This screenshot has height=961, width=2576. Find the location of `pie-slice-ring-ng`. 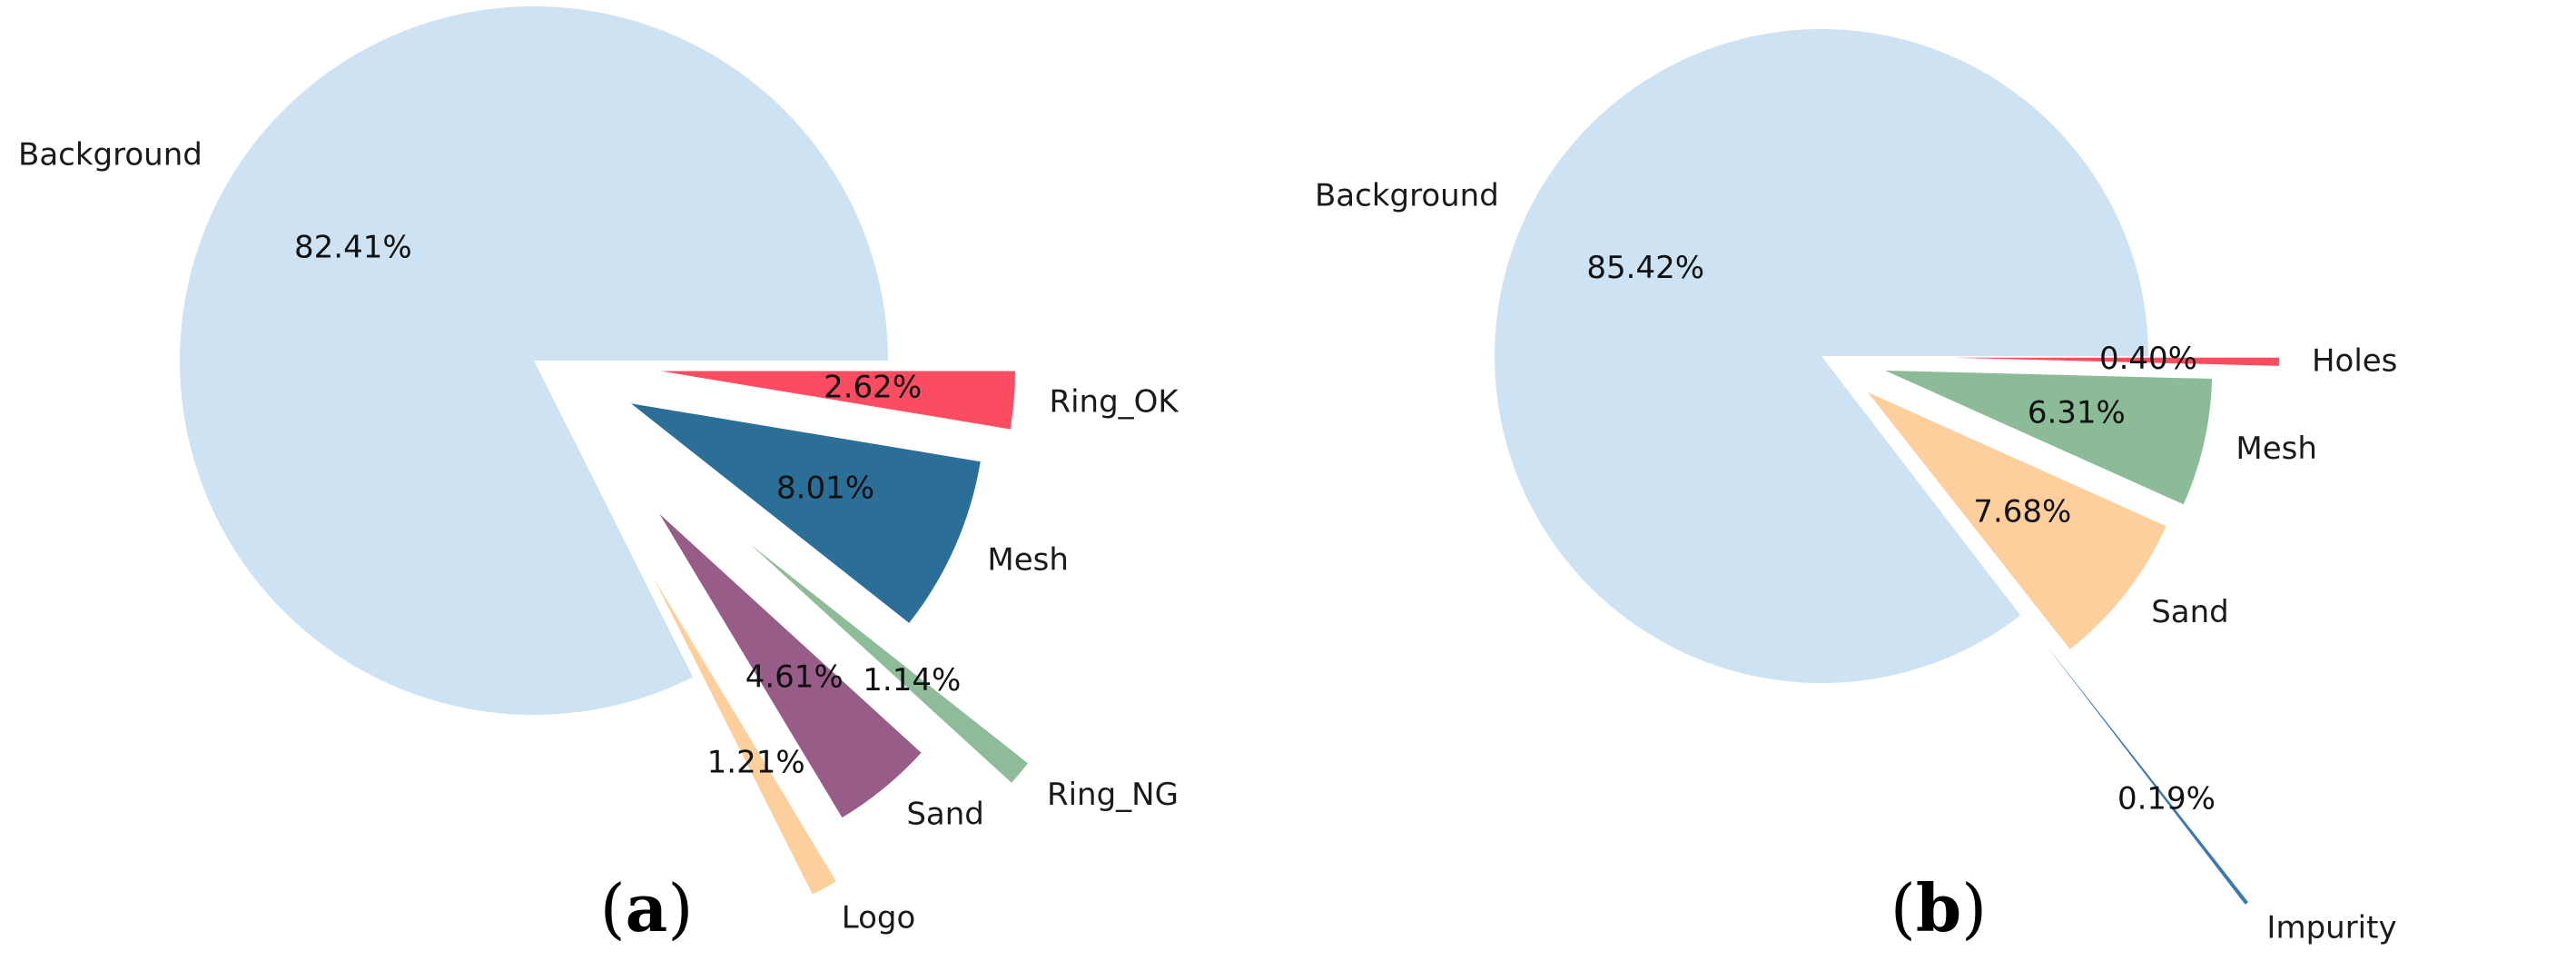

pie-slice-ring-ng is located at coordinates (889, 663).